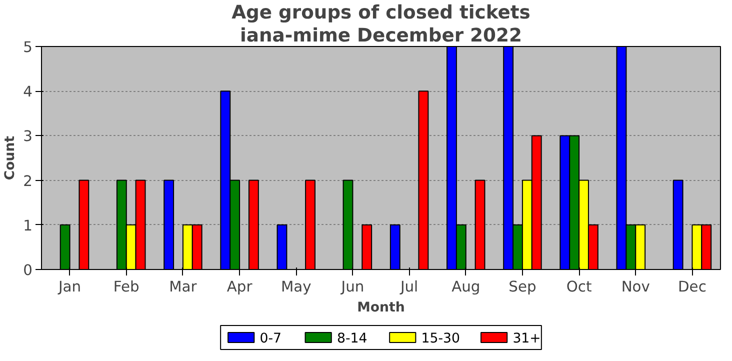 This screenshot has height=361, width=732. Describe the element at coordinates (466, 287) in the screenshot. I see `x-tick-label: Aug` at that location.